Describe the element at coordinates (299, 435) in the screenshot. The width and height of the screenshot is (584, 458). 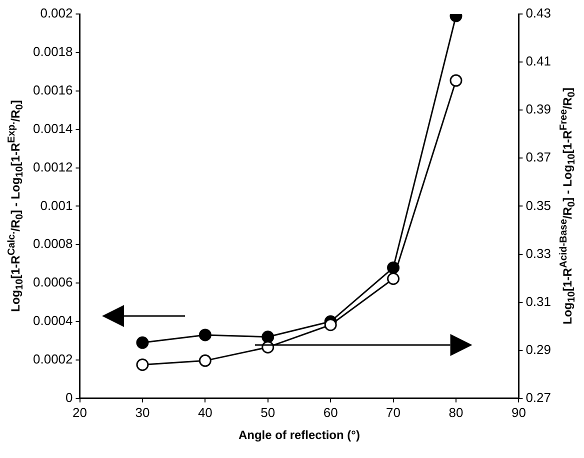
I see `x-axis-title: Angle of reflection (°)` at that location.